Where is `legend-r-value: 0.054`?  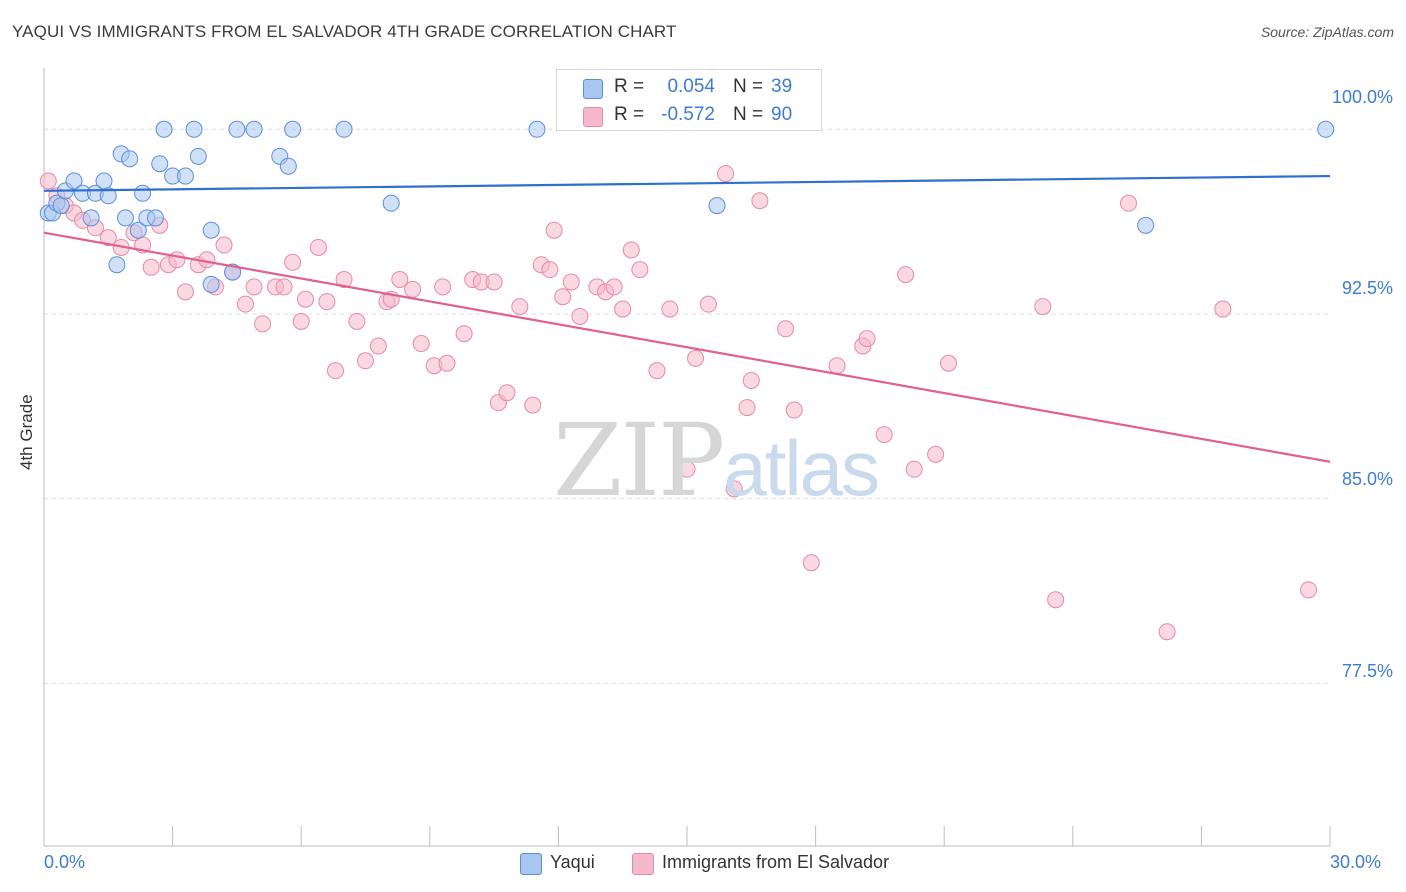 legend-r-value: 0.054 is located at coordinates (691, 86).